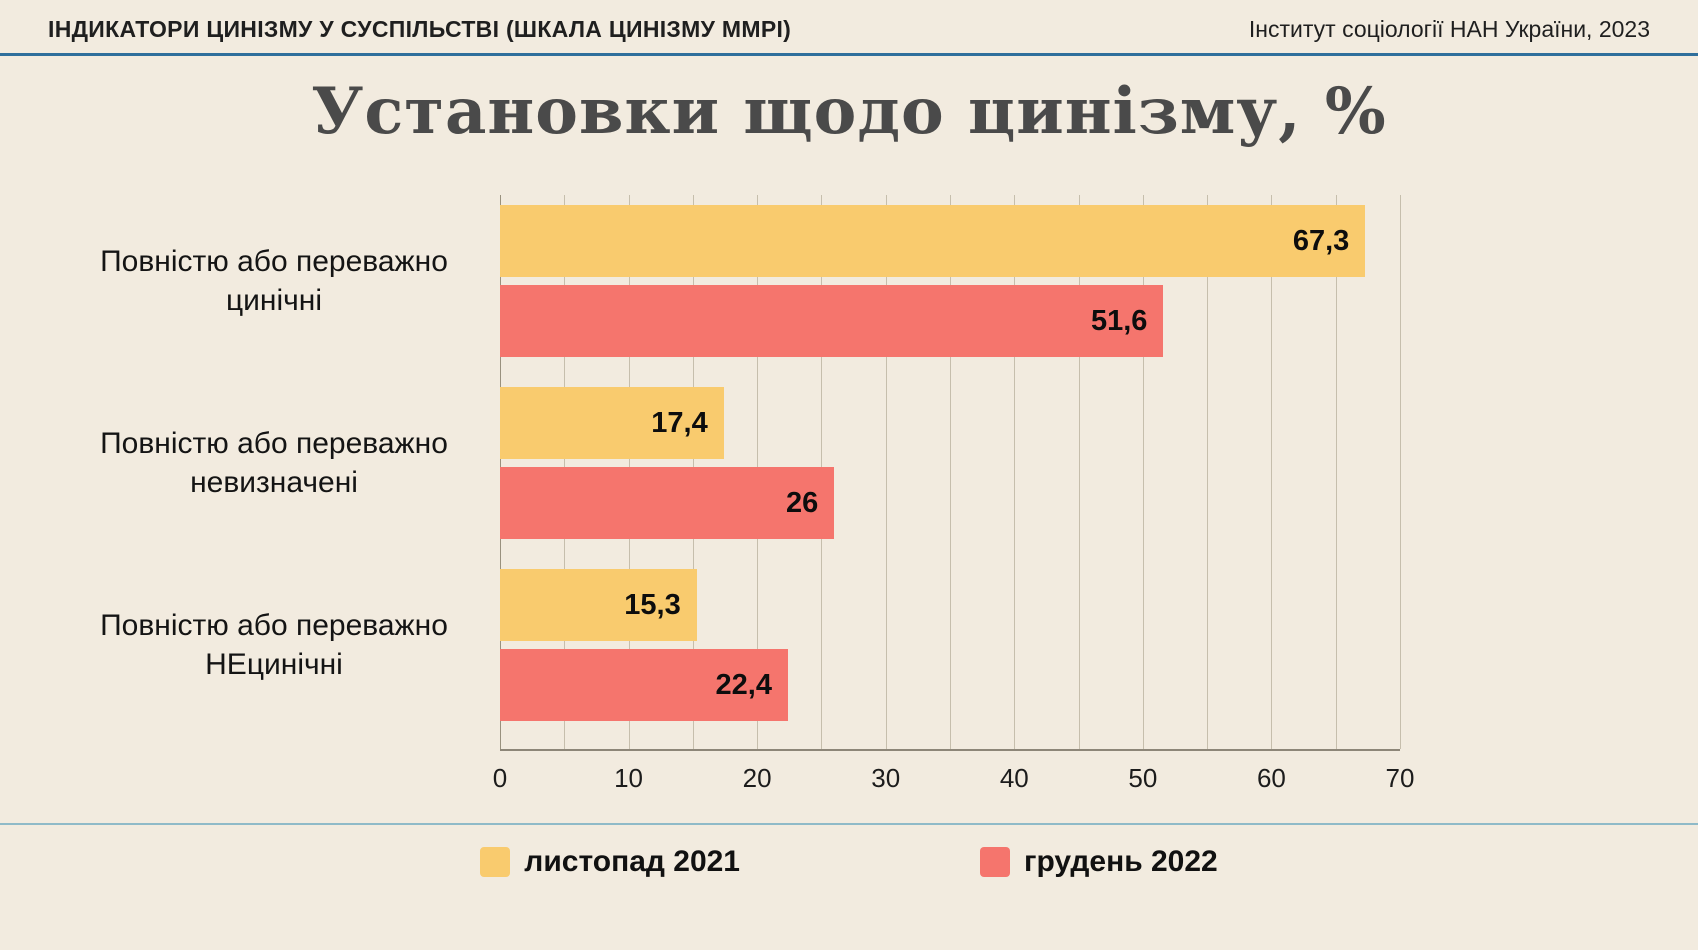  I want to click on bar-group: 15,3 22,4, so click(950, 645).